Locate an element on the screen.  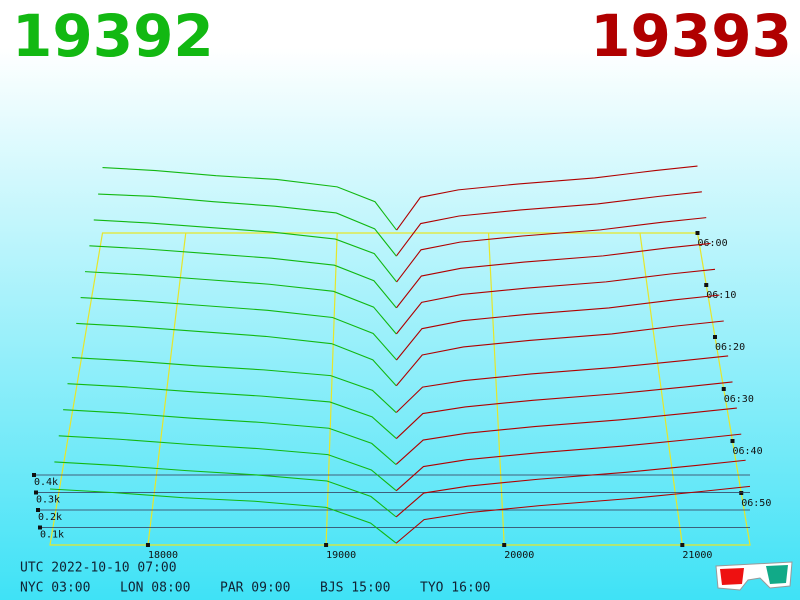
city-time: TYO 16:00 is located at coordinates (455, 588).